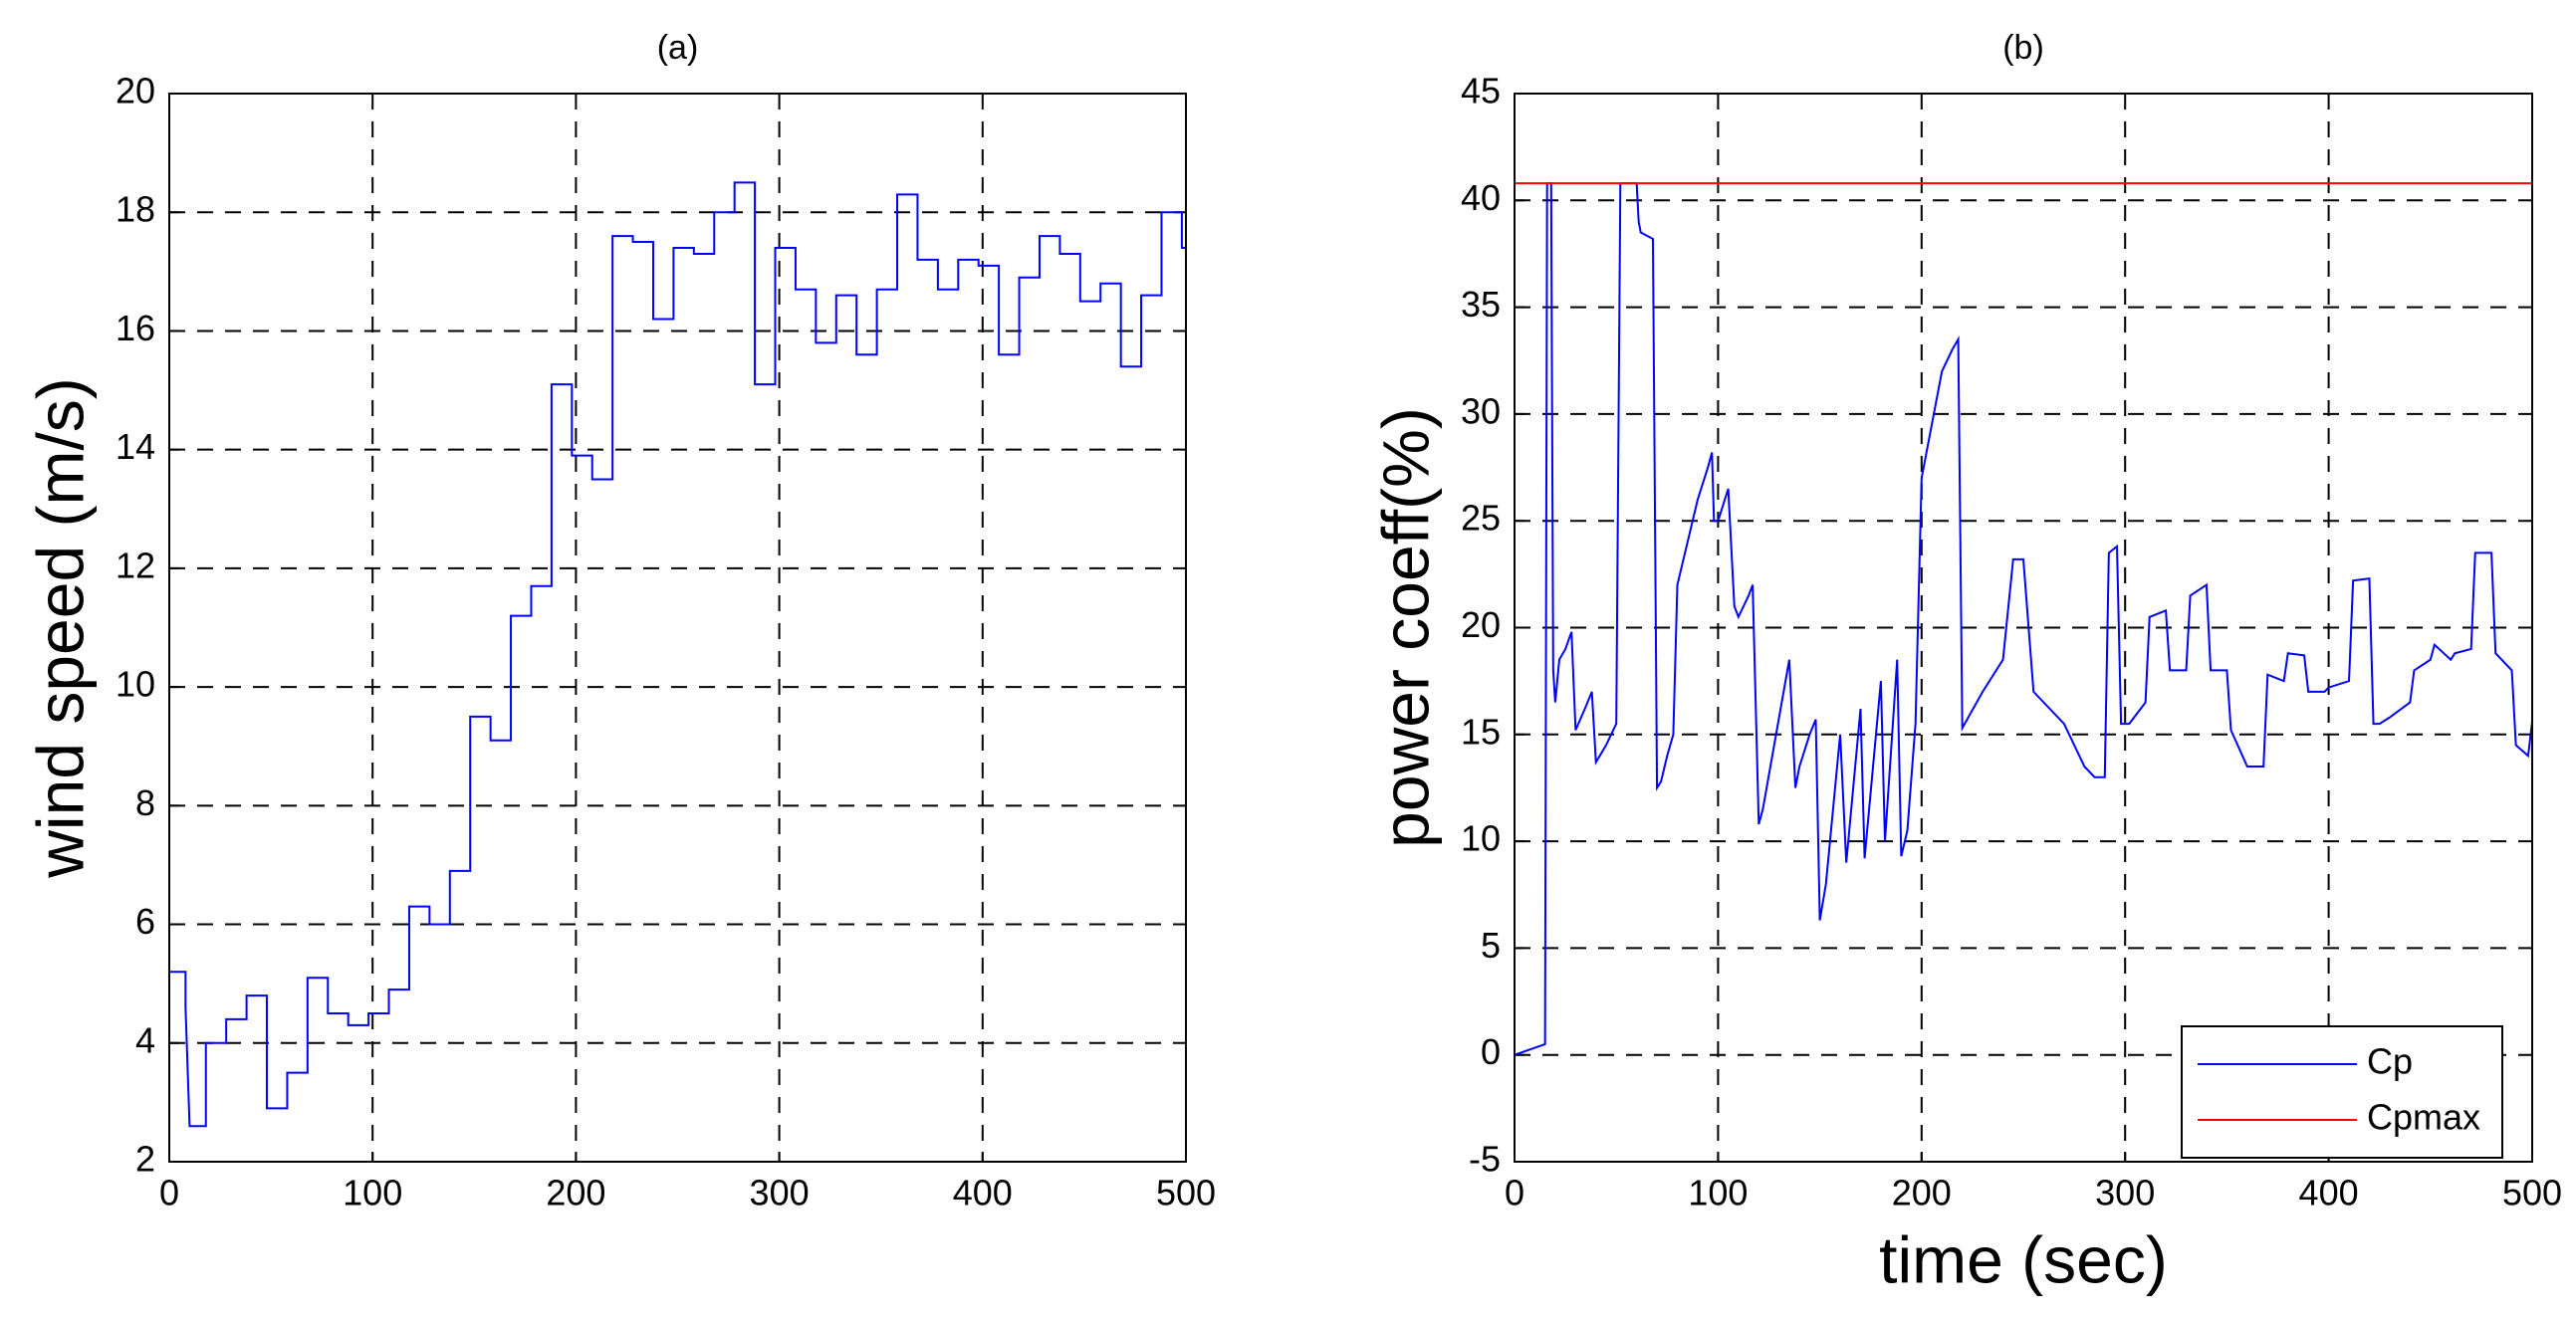 Image resolution: width=2576 pixels, height=1318 pixels. I want to click on y-tick-label: 15, so click(1481, 731).